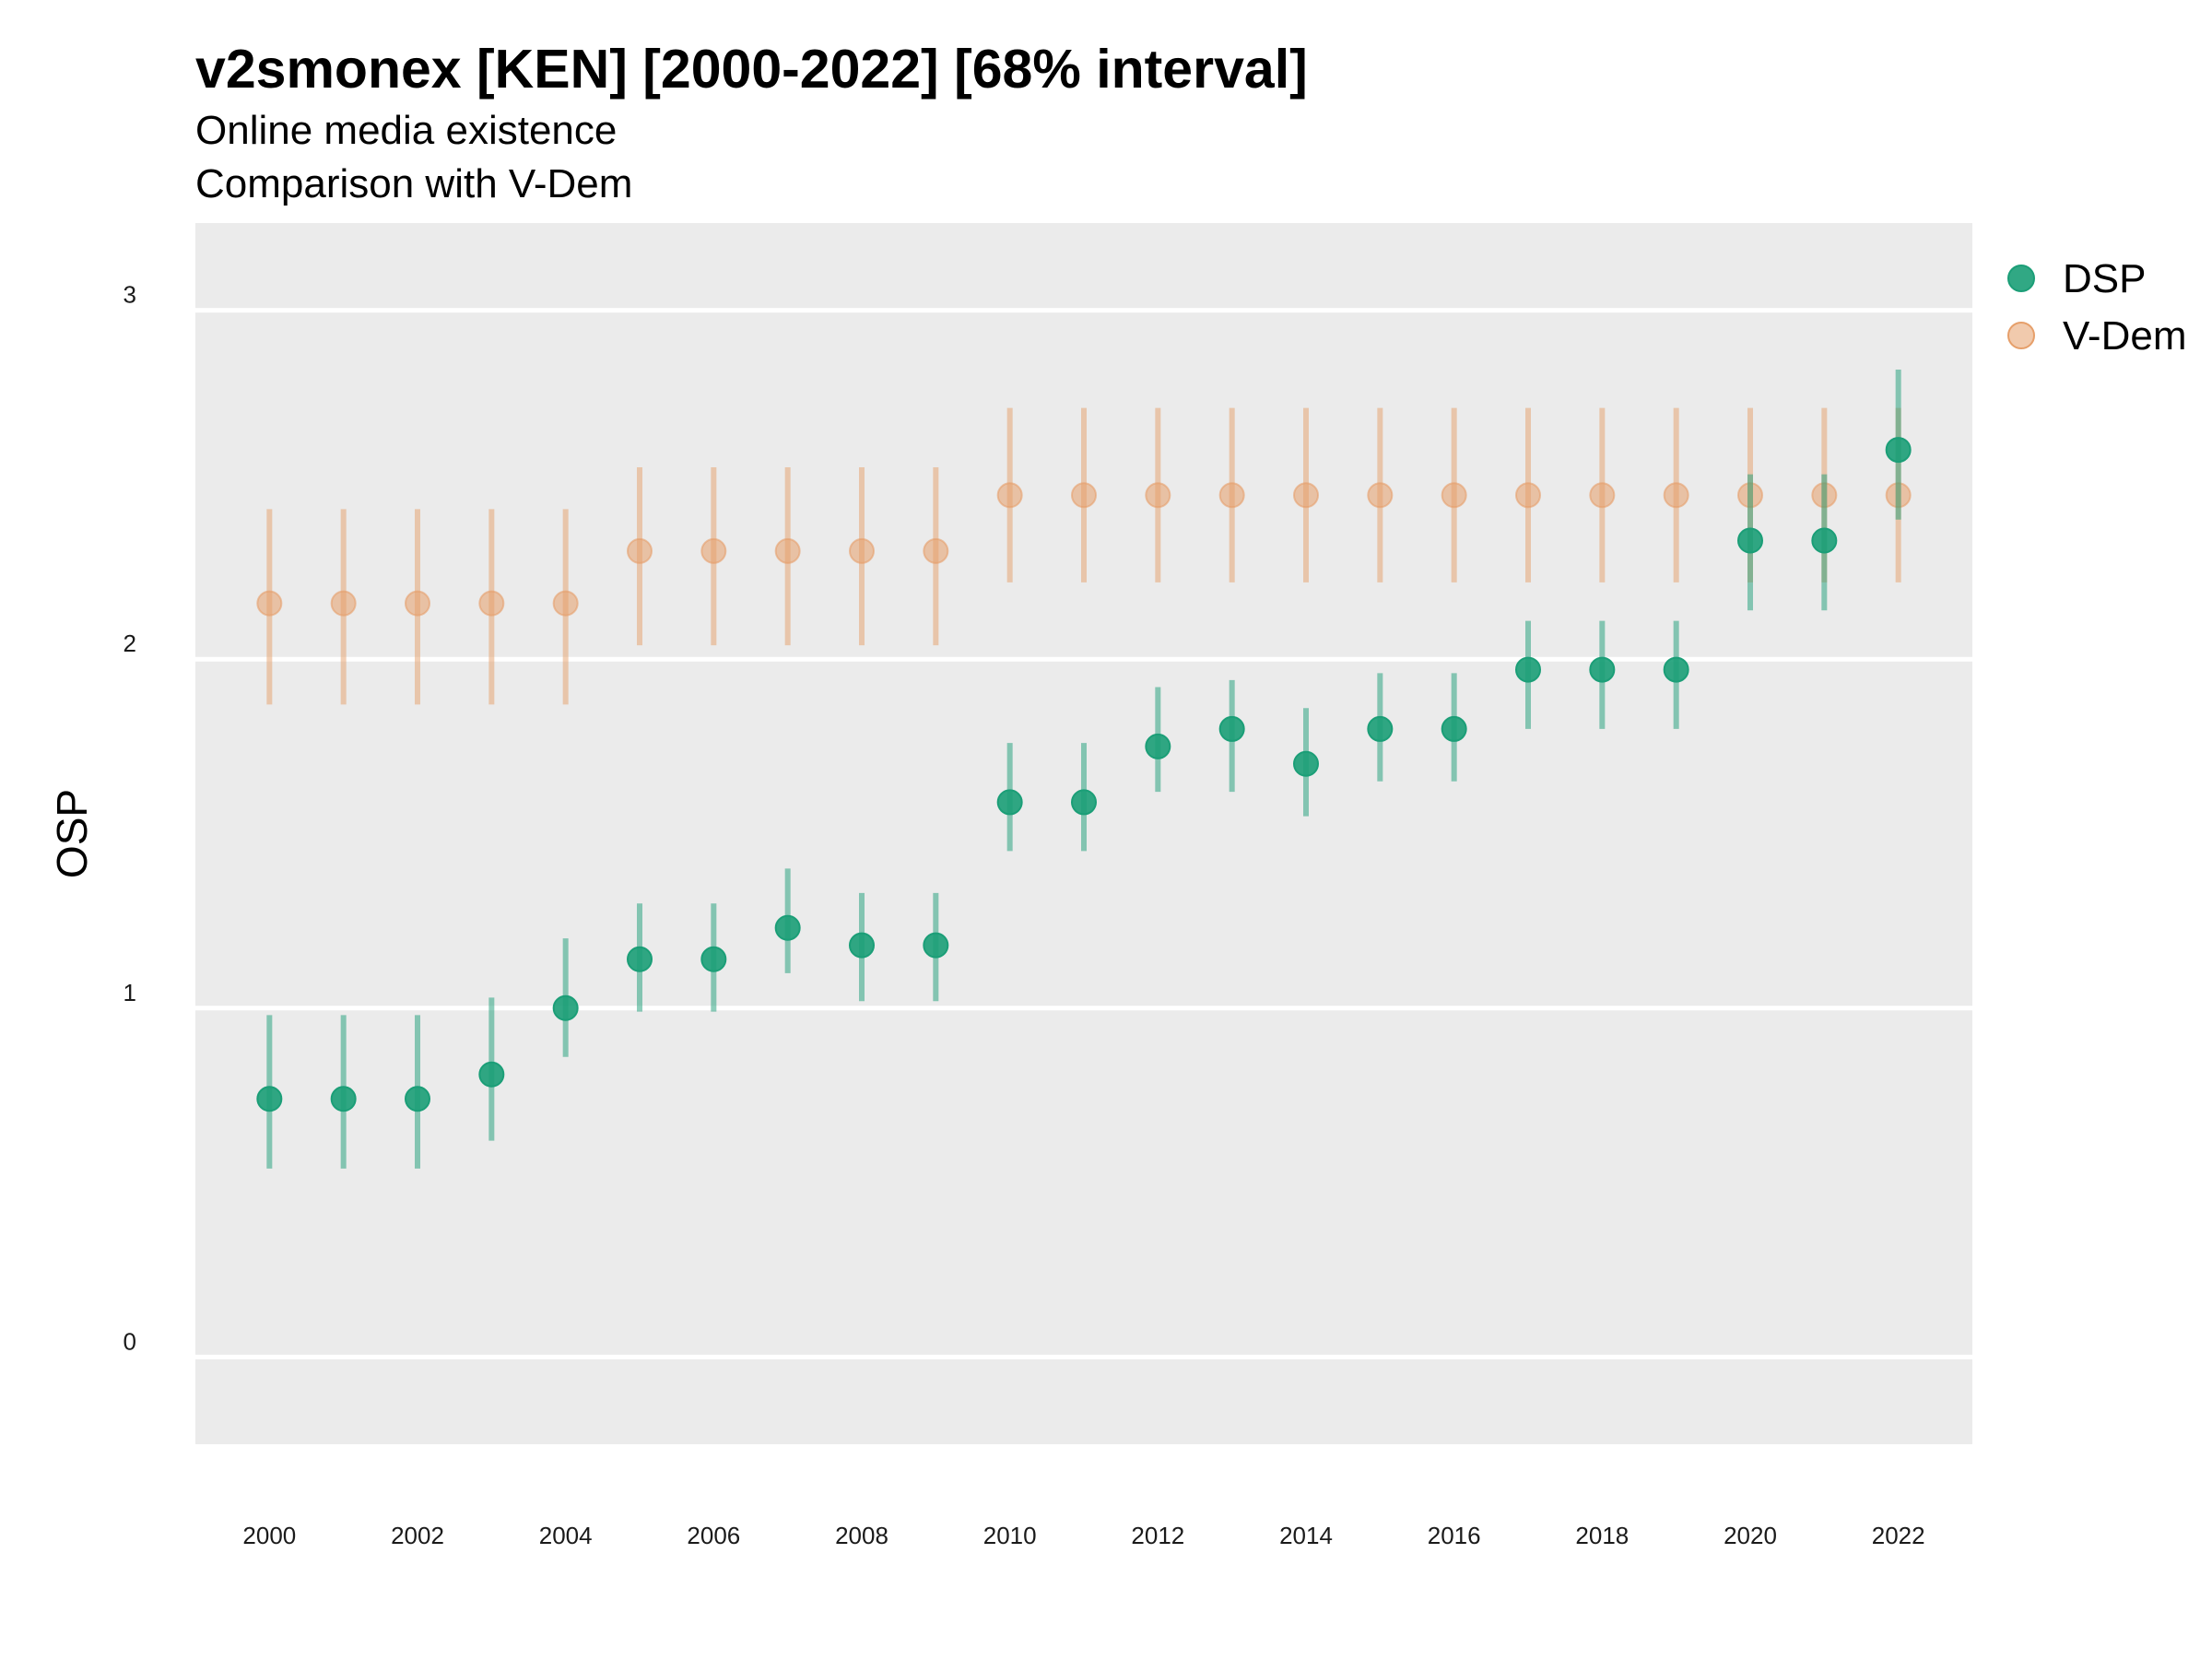 The image size is (2212, 1659). I want to click on dsp-point-2009, so click(936, 945).